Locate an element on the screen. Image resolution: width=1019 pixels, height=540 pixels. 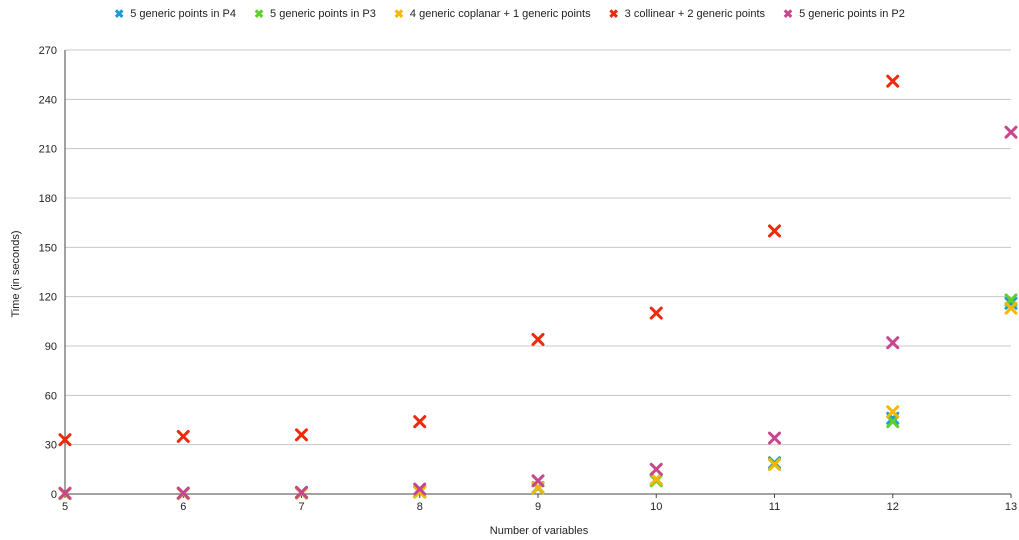
x-tick-label: 9 is located at coordinates (538, 507).